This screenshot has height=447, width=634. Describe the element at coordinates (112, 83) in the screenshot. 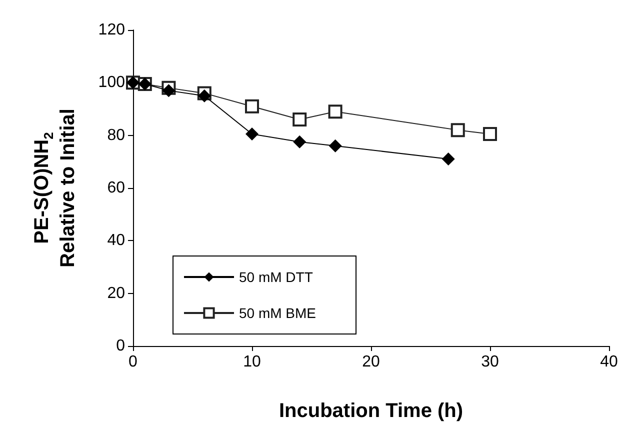

I see `y-tick-label: 100` at that location.